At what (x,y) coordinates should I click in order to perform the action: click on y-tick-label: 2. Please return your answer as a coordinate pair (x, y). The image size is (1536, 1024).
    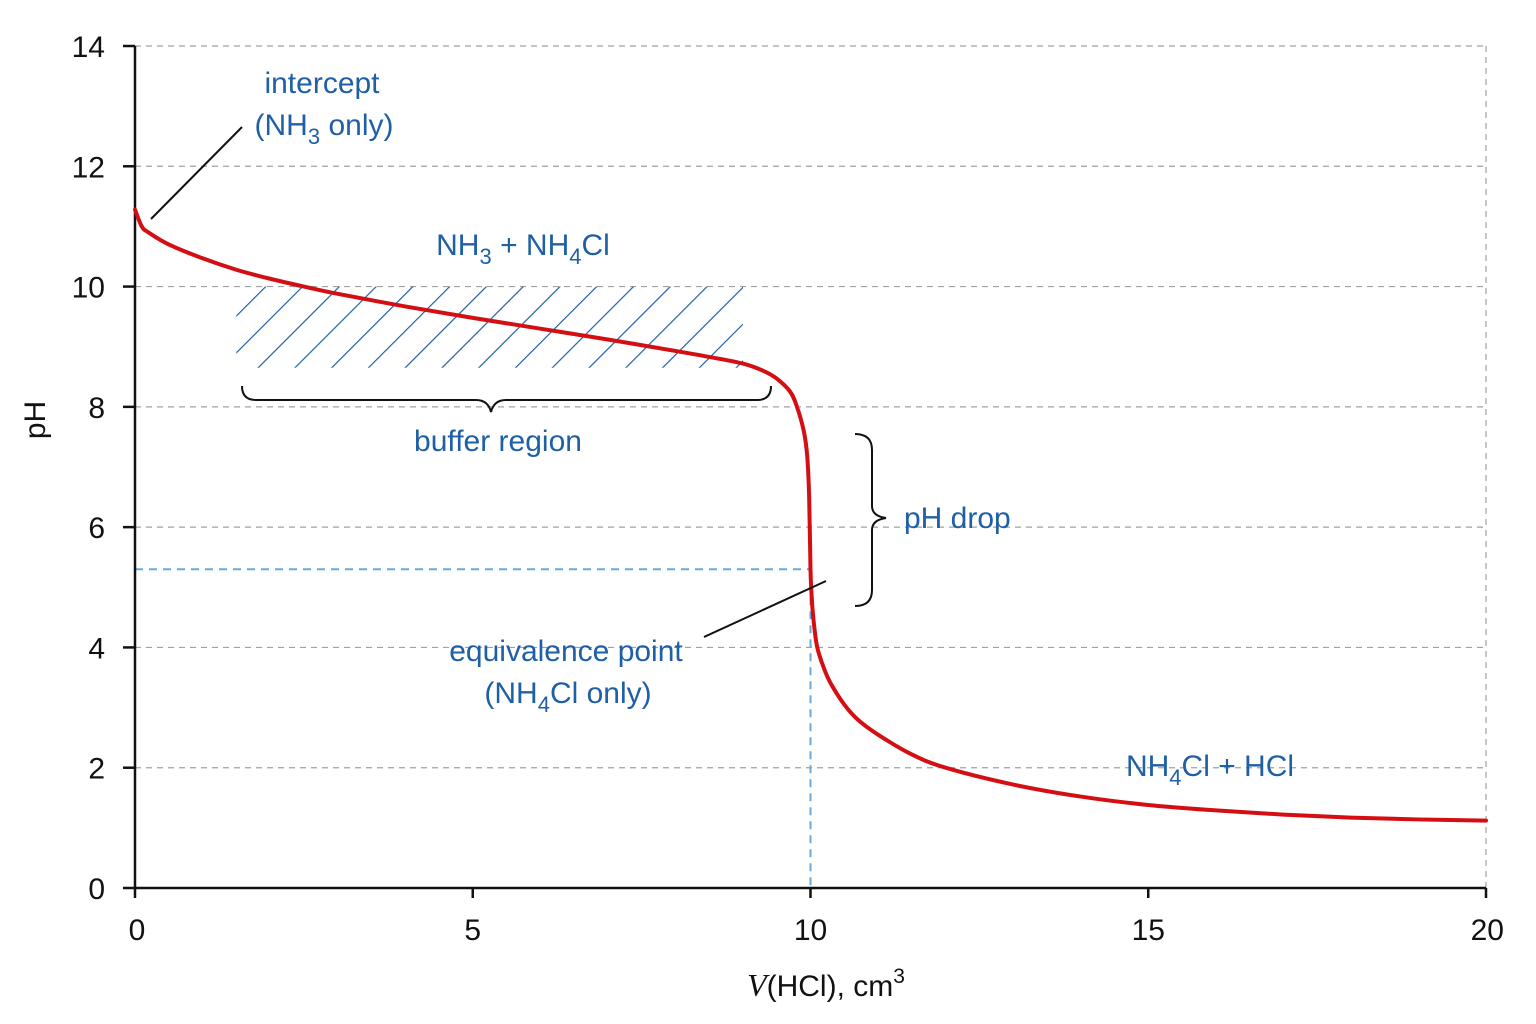
    Looking at the image, I should click on (96, 769).